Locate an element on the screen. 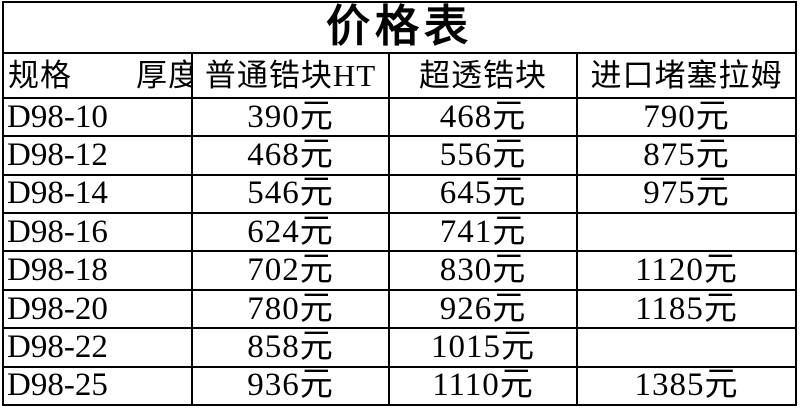 The height and width of the screenshot is (409, 800). price-cell: 624元 is located at coordinates (290, 232).